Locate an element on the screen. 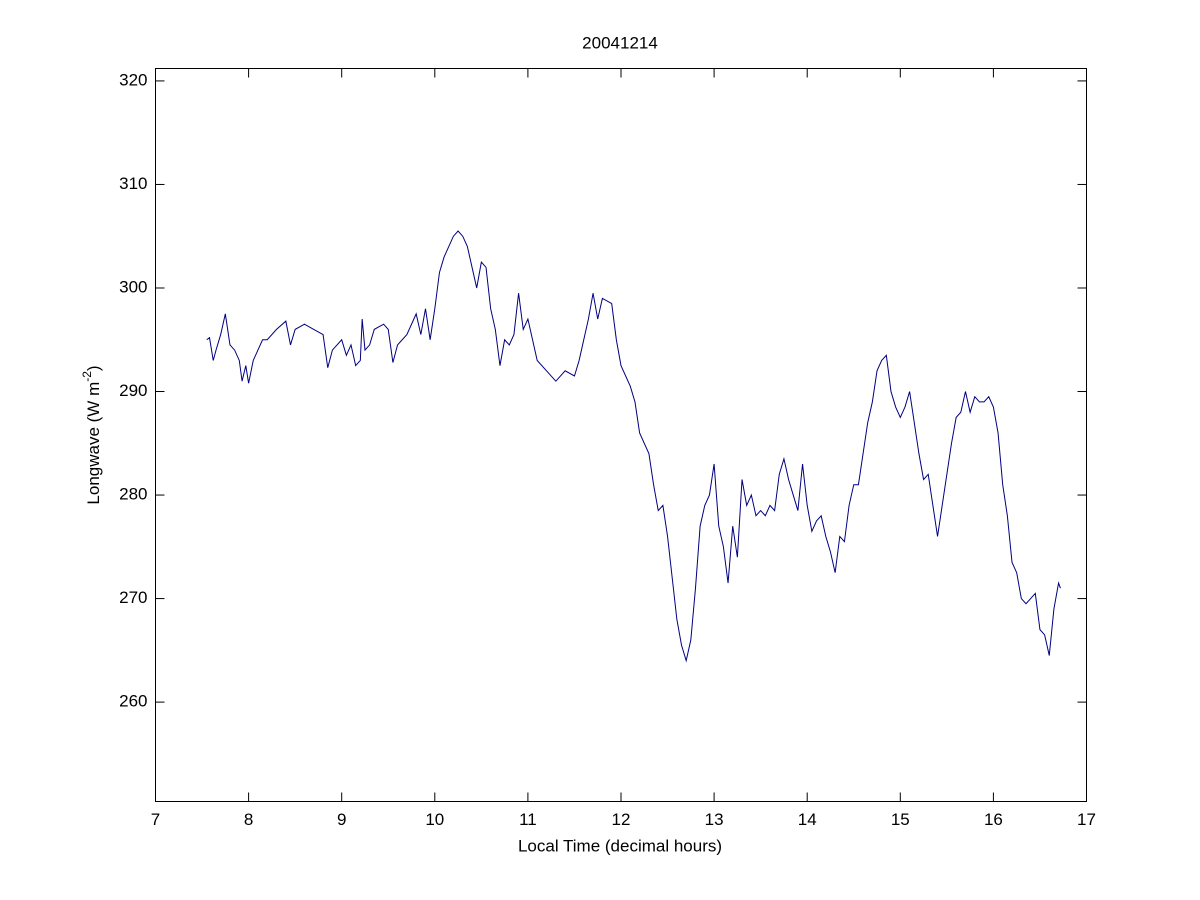 This screenshot has width=1200, height=900. chart-title: 20041214 is located at coordinates (620, 42).